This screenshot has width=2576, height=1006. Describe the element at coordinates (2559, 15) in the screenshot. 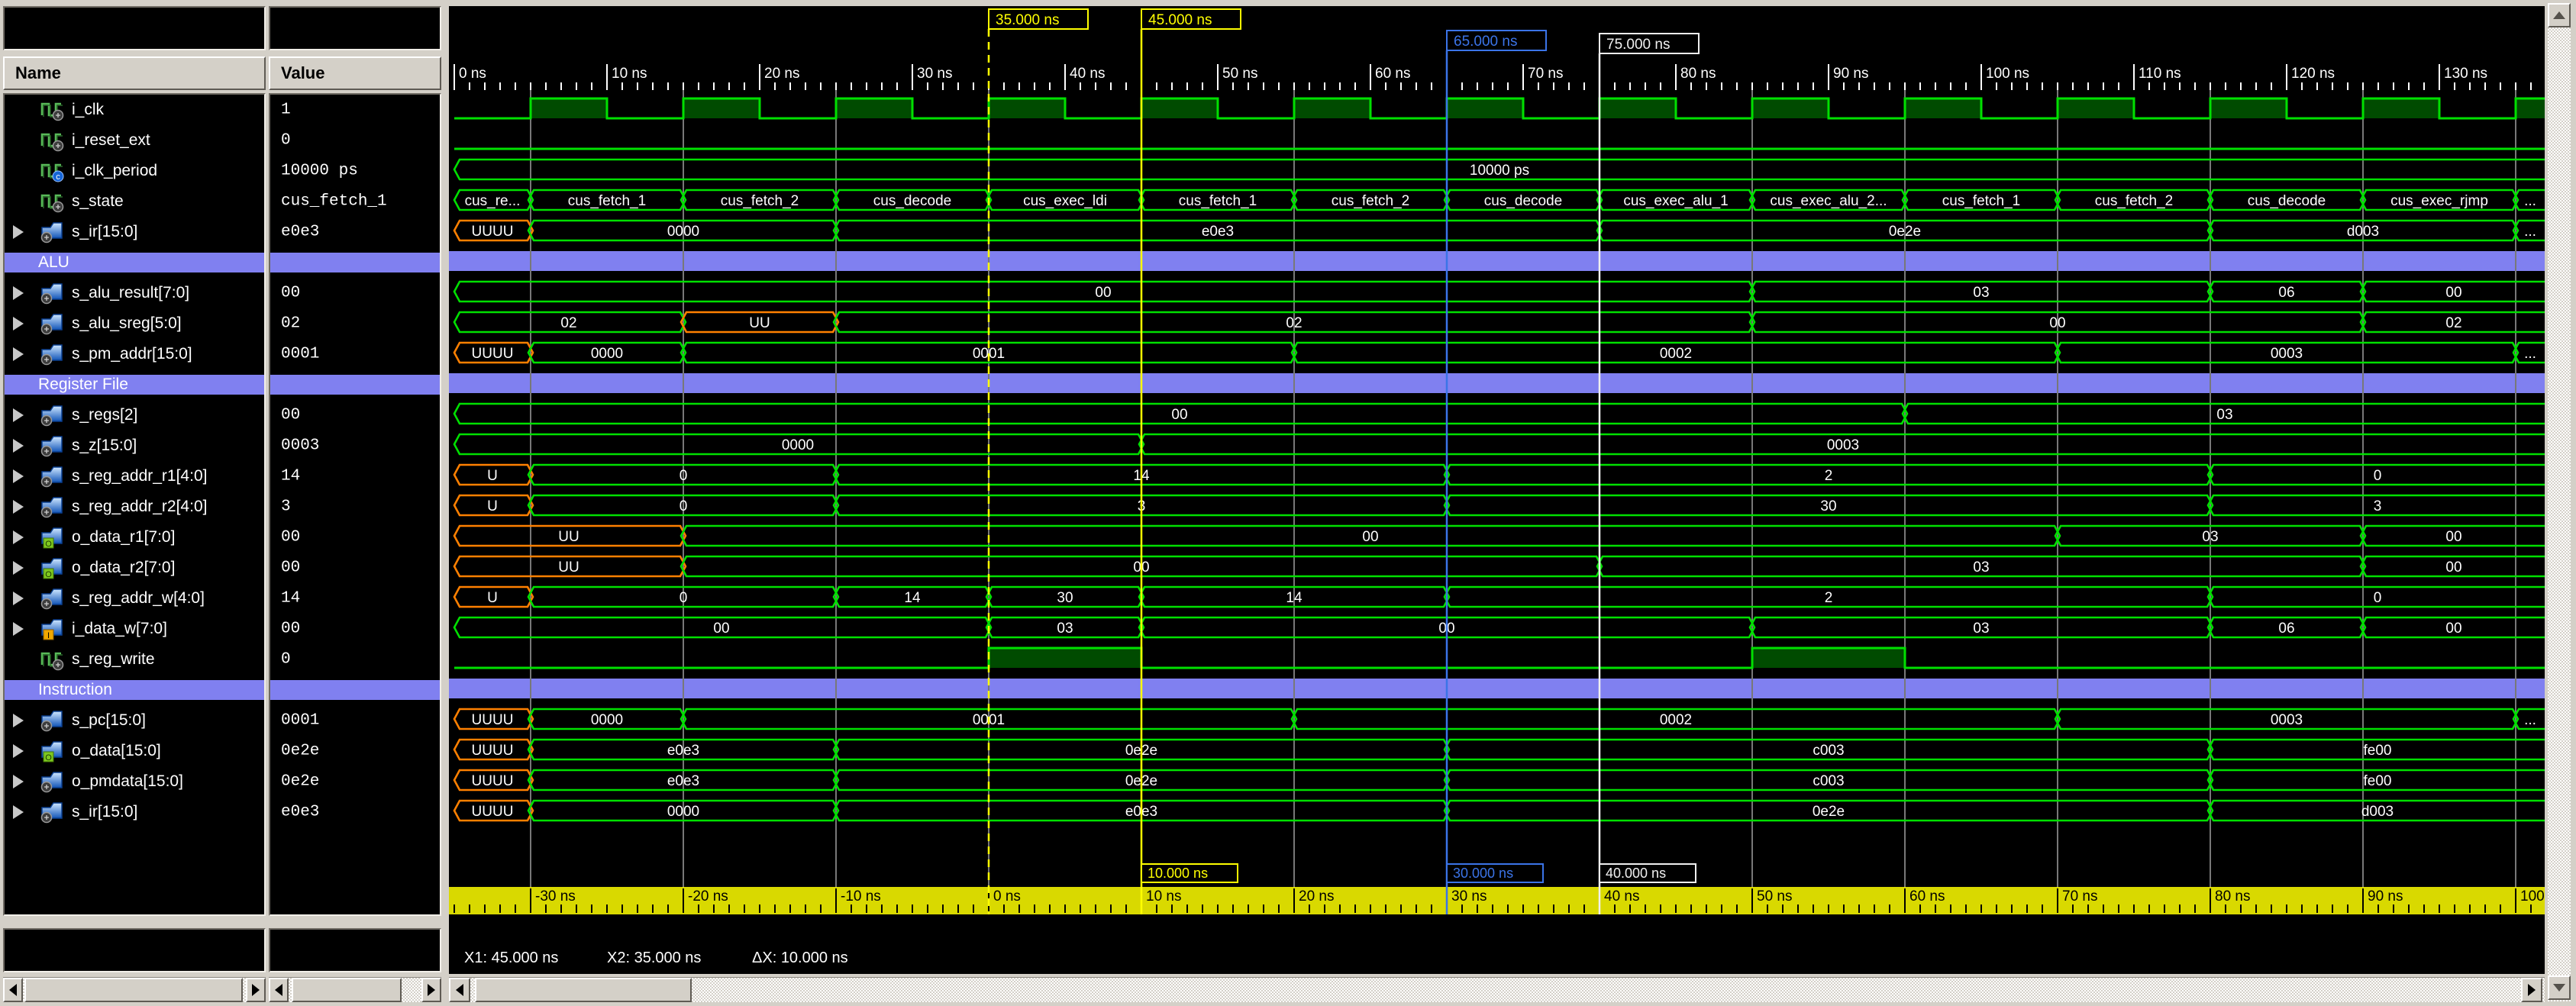

I see `wave-vscroll-up-button` at that location.